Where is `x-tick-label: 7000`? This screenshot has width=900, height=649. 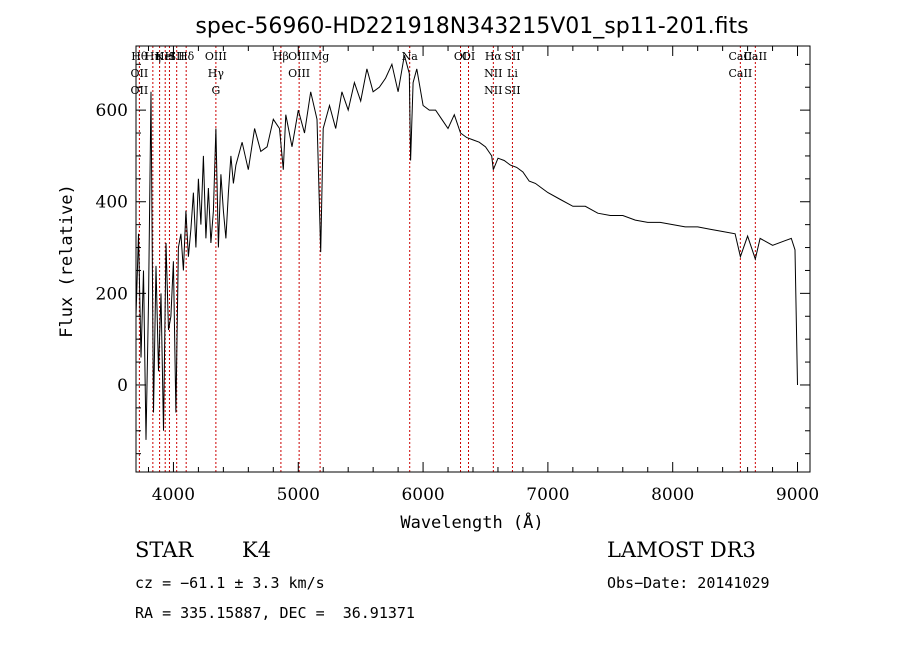
x-tick-label: 7000 is located at coordinates (547, 495).